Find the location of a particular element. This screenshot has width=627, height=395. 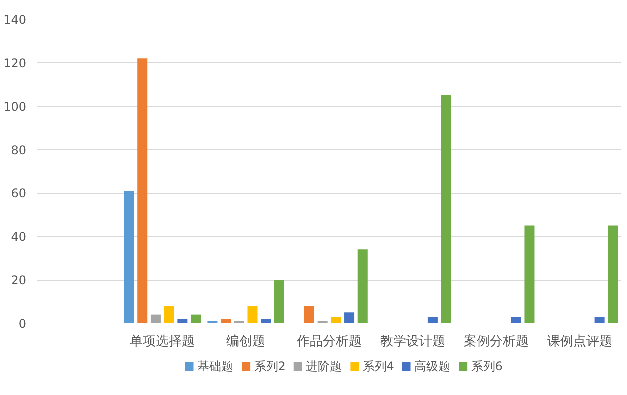

legend-label: 系列2 is located at coordinates (270, 367).